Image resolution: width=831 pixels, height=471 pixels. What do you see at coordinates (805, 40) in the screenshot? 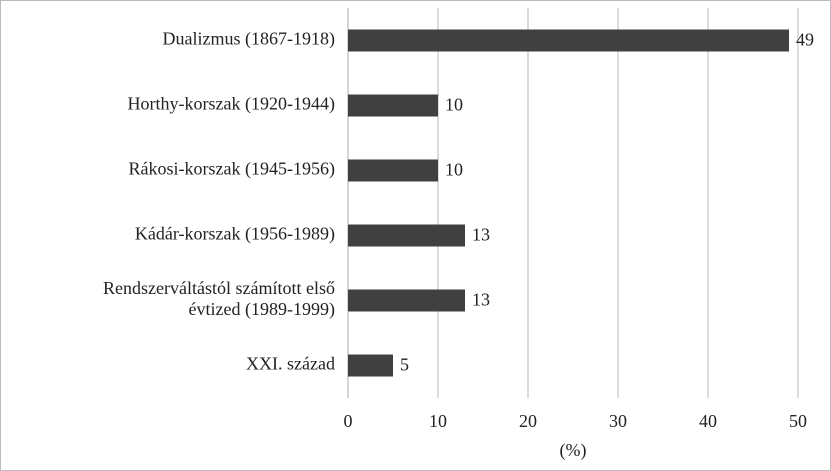
I see `value-label: 49` at bounding box center [805, 40].